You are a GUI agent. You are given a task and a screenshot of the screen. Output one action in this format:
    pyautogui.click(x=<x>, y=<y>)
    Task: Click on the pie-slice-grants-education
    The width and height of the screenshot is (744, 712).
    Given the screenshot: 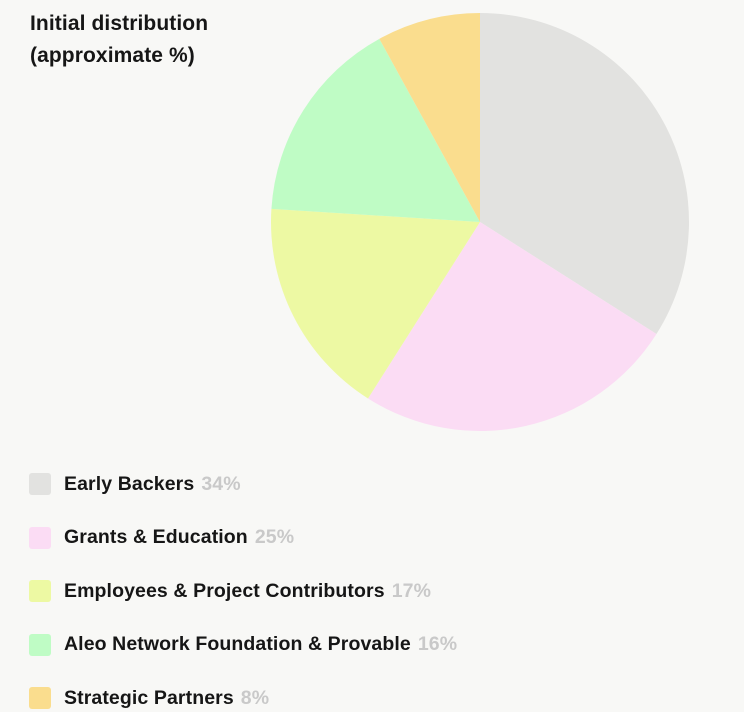 What is the action you would take?
    pyautogui.click(x=512, y=326)
    